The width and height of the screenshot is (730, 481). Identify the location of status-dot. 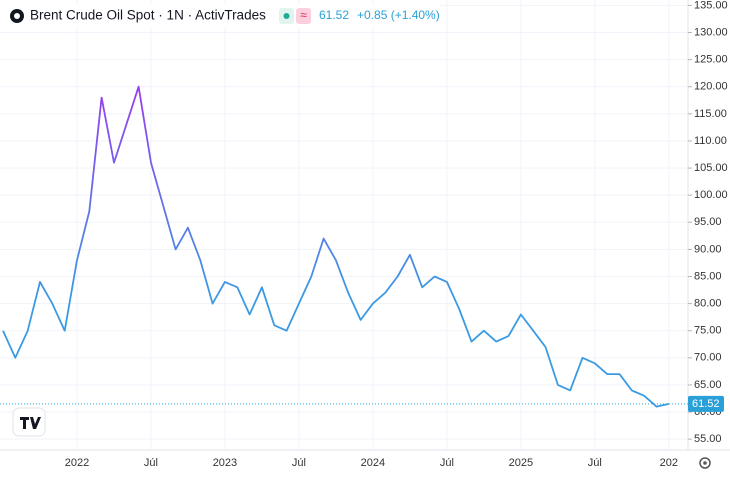
(286, 16).